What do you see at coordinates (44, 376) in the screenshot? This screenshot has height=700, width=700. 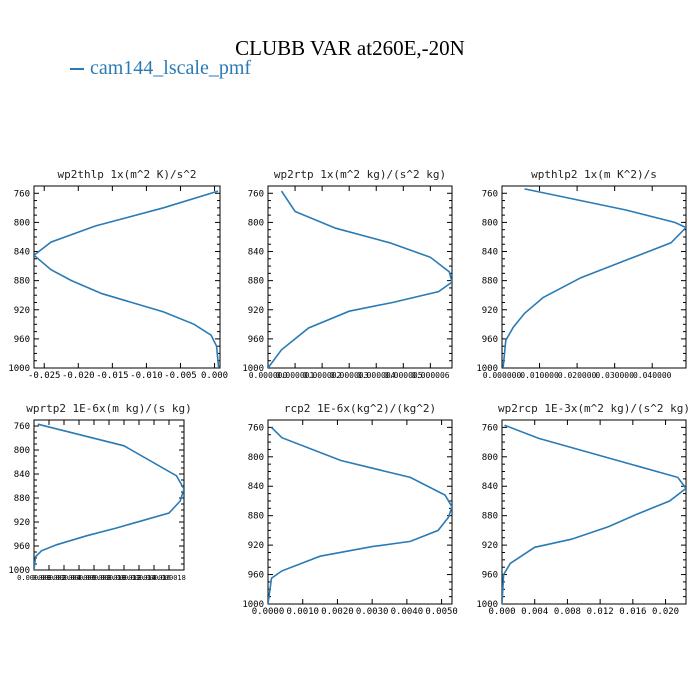 I see `x-tick-label: -0.025` at bounding box center [44, 376].